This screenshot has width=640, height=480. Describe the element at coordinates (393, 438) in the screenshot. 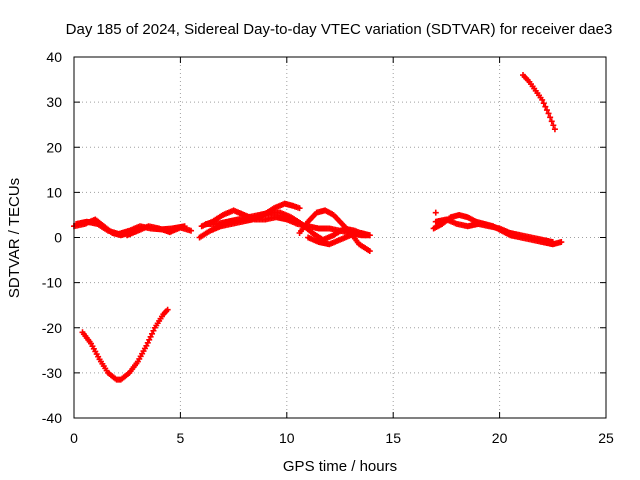

I see `x-tick-label: 15` at that location.